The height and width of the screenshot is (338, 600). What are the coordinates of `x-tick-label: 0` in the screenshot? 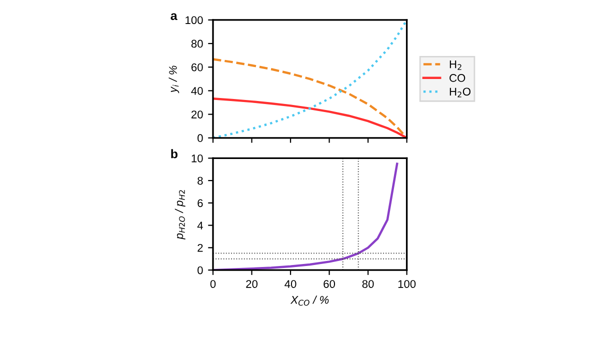 It's located at (213, 284).